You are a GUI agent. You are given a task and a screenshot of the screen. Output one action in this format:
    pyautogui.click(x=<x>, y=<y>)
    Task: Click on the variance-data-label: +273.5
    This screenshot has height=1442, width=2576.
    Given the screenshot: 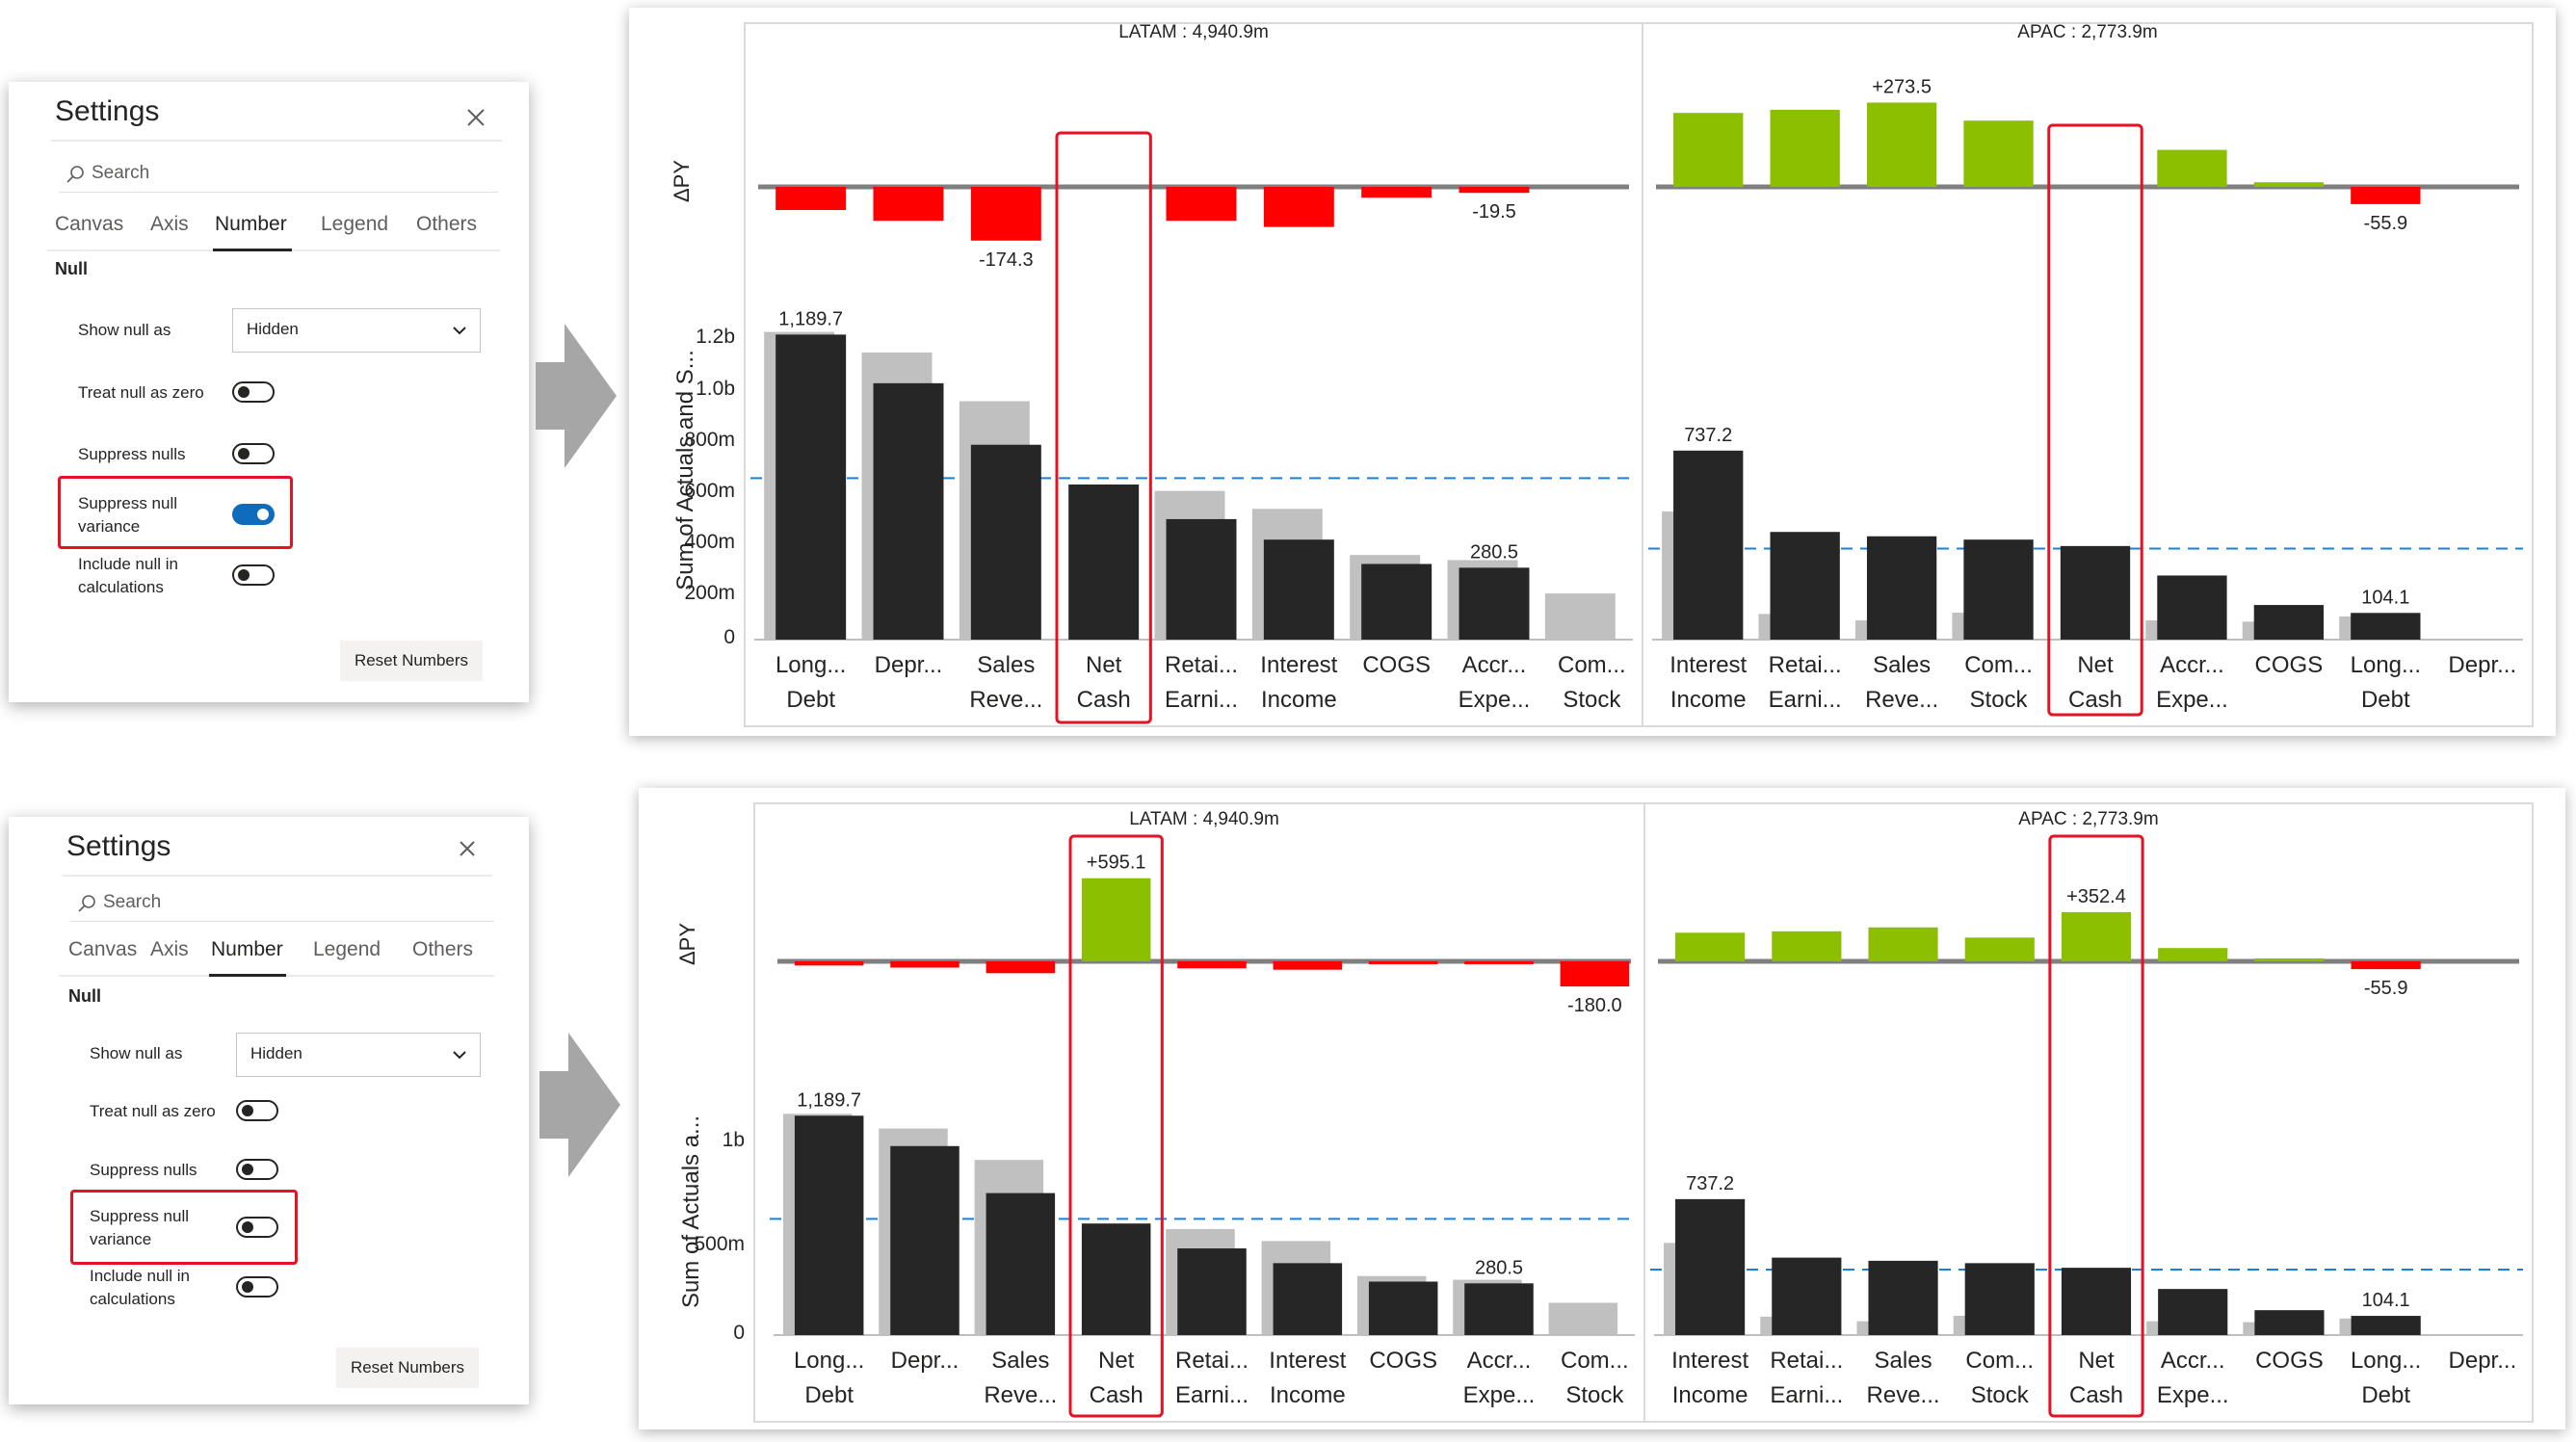 What is the action you would take?
    pyautogui.click(x=1902, y=87)
    